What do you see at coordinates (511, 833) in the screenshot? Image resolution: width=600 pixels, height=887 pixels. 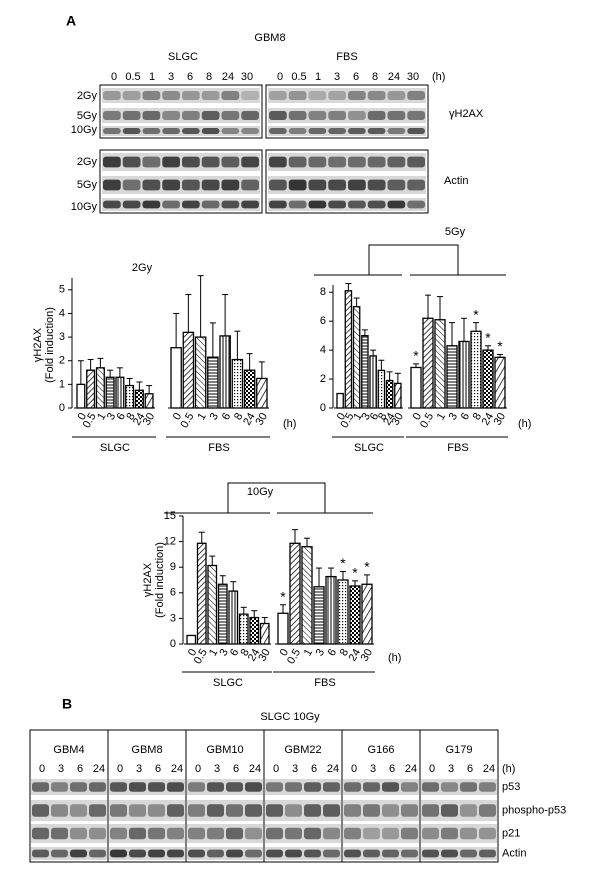 I see `row-label: p21` at bounding box center [511, 833].